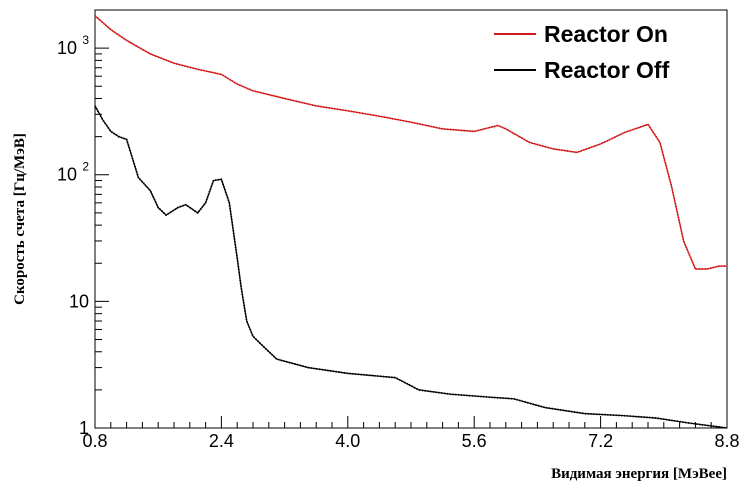  Describe the element at coordinates (600, 441) in the screenshot. I see `x-tick-label: 7.2` at that location.